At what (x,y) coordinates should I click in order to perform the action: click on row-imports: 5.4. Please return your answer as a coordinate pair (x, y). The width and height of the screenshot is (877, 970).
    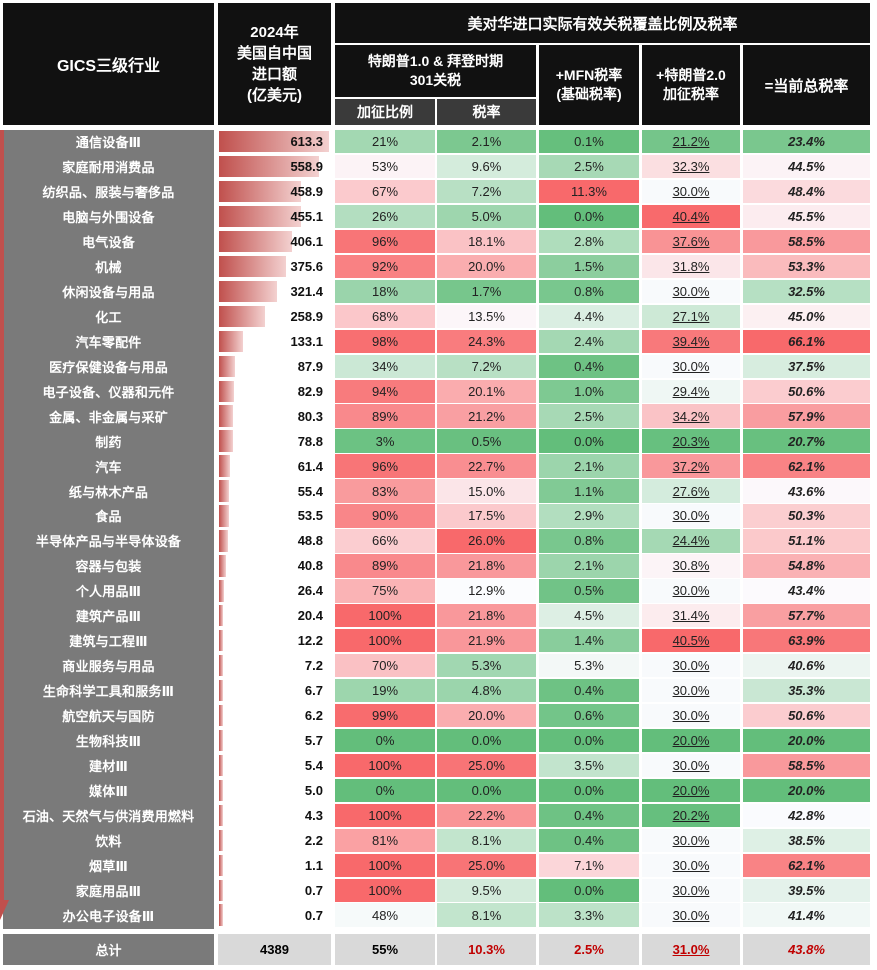
    Looking at the image, I should click on (313, 765).